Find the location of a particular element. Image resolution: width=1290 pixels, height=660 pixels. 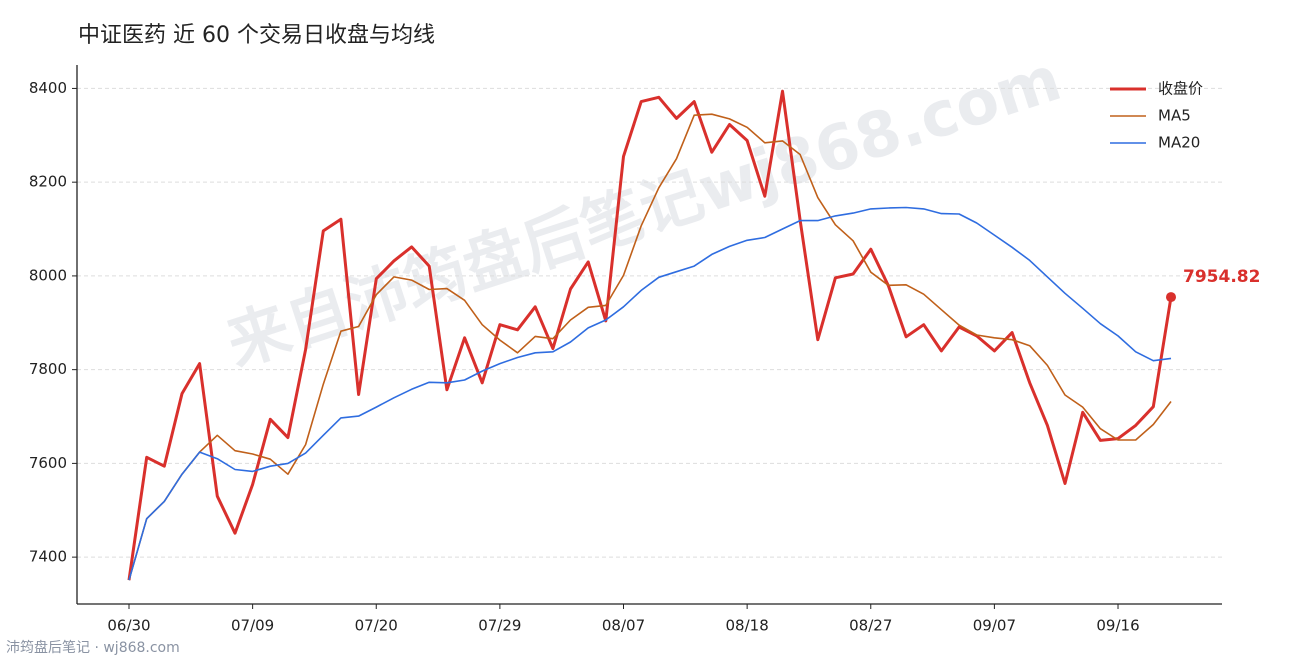

x-tick-label: 08/07 is located at coordinates (623, 626).